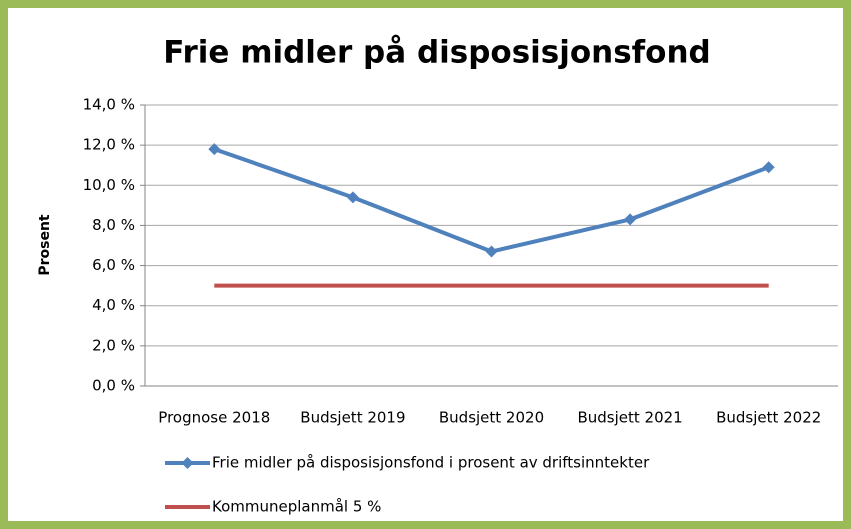 The height and width of the screenshot is (529, 851). Describe the element at coordinates (109, 145) in the screenshot. I see `y-tick-label: 12,0 %` at that location.